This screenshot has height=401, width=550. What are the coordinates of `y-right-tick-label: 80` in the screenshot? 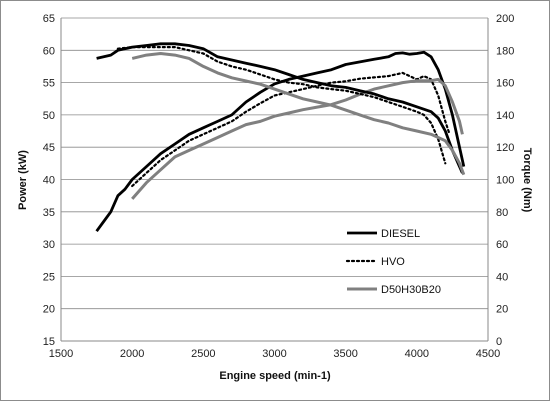 It's located at (502, 213).